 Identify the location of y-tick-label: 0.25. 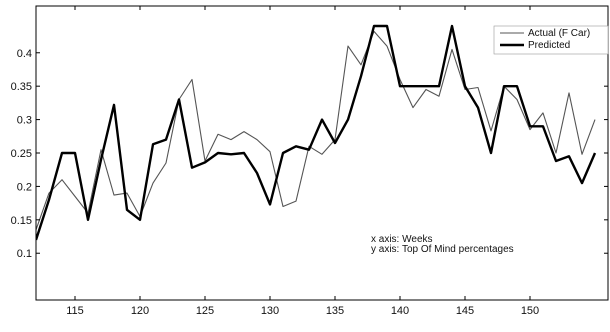
(21, 154).